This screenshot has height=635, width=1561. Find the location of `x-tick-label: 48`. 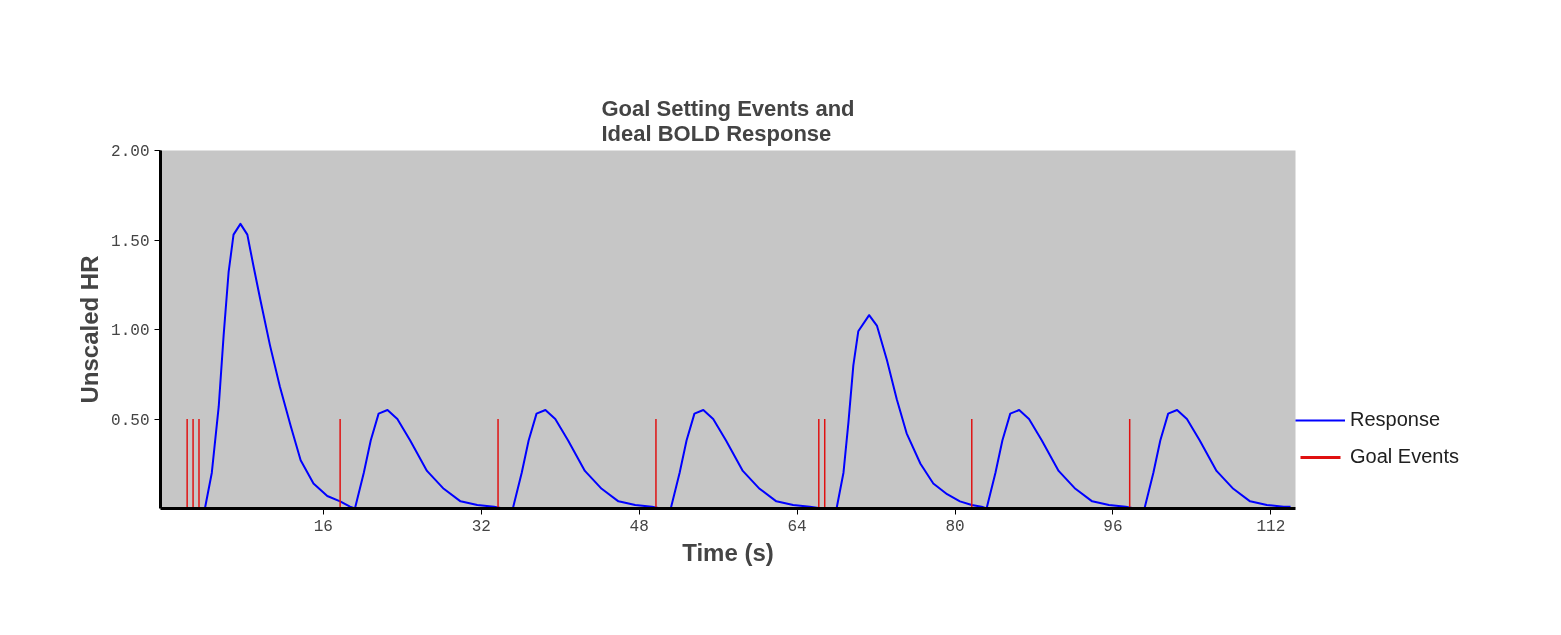

x-tick-label: 48 is located at coordinates (639, 526).